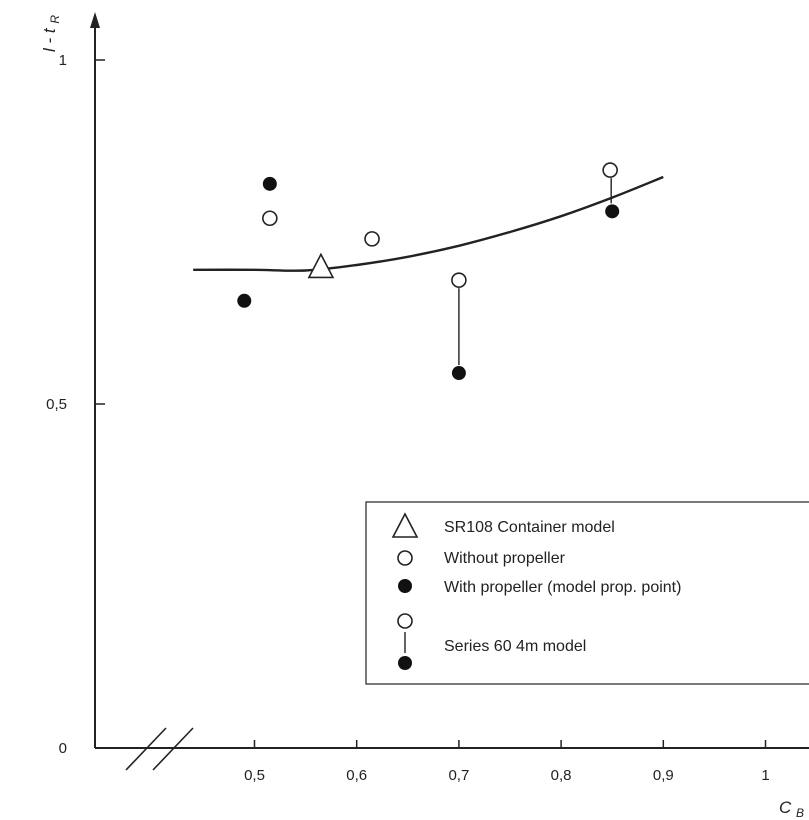 The width and height of the screenshot is (809, 820). Describe the element at coordinates (405, 663) in the screenshot. I see `legend-paired-filled-circle` at that location.